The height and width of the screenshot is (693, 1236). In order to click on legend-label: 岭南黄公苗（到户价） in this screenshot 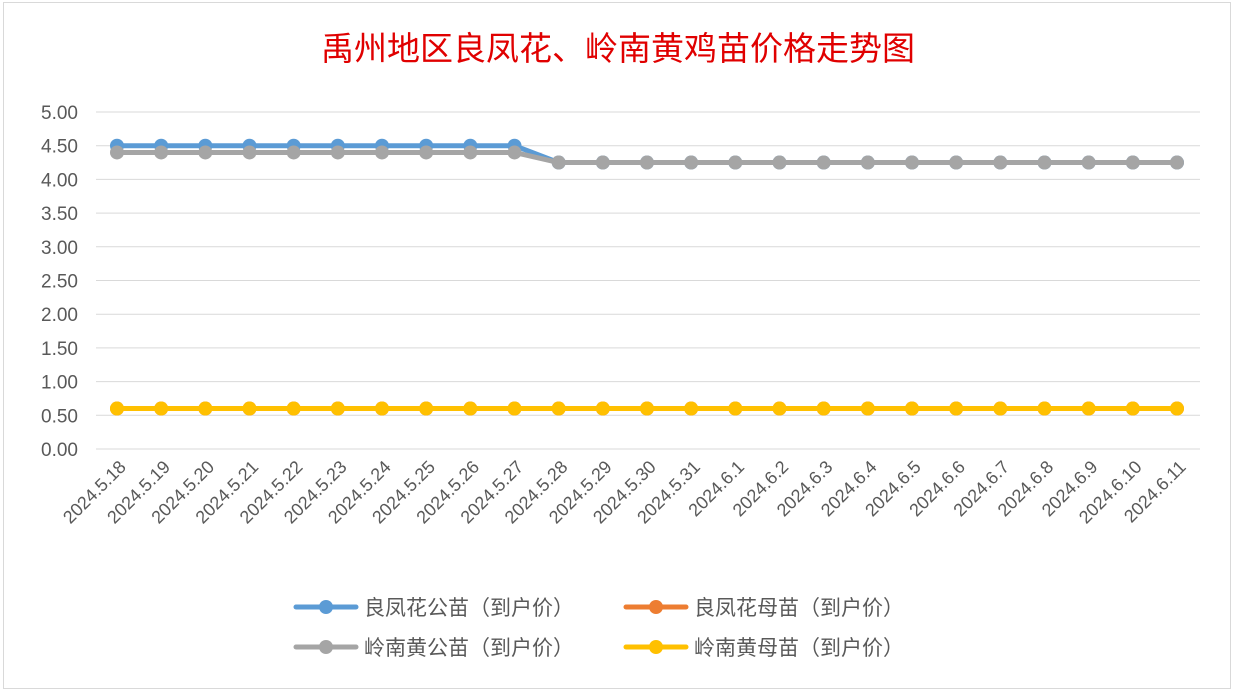, I will do `click(469, 648)`.